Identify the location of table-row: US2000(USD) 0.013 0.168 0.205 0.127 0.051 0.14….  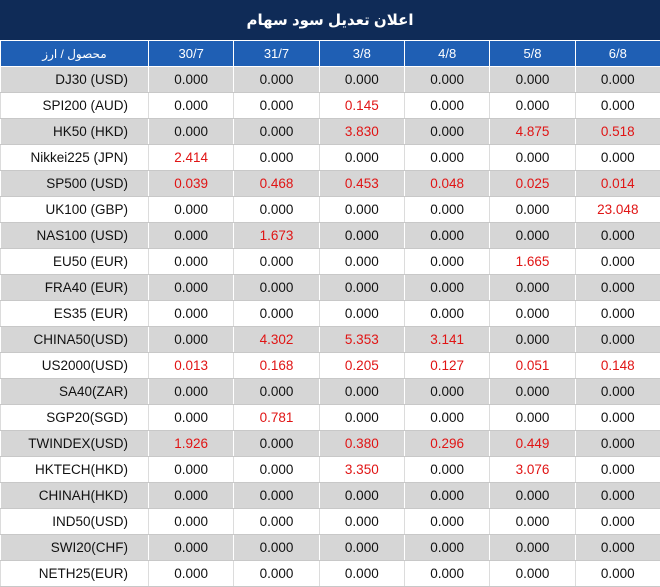
(330, 365).